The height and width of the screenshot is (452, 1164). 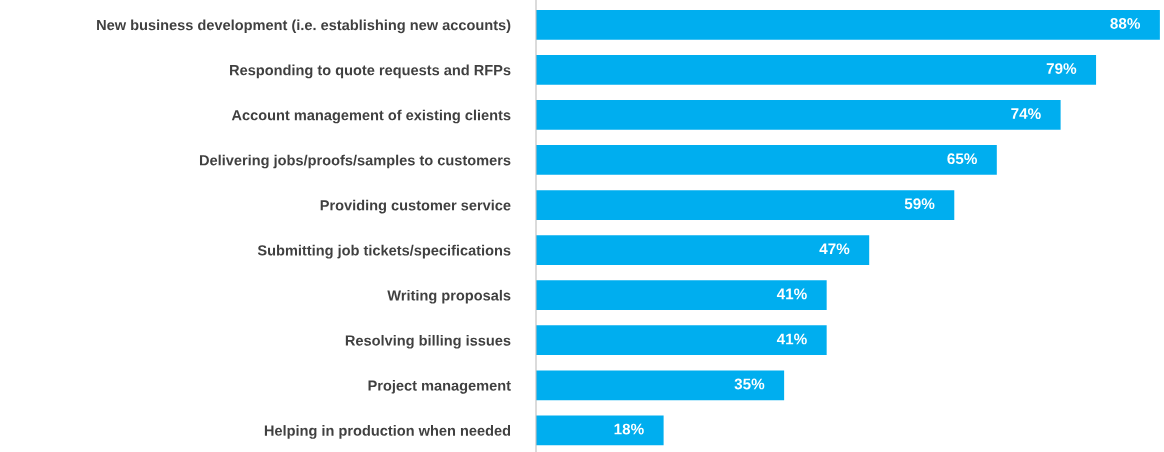 What do you see at coordinates (1125, 23) in the screenshot?
I see `data-label: 88%` at bounding box center [1125, 23].